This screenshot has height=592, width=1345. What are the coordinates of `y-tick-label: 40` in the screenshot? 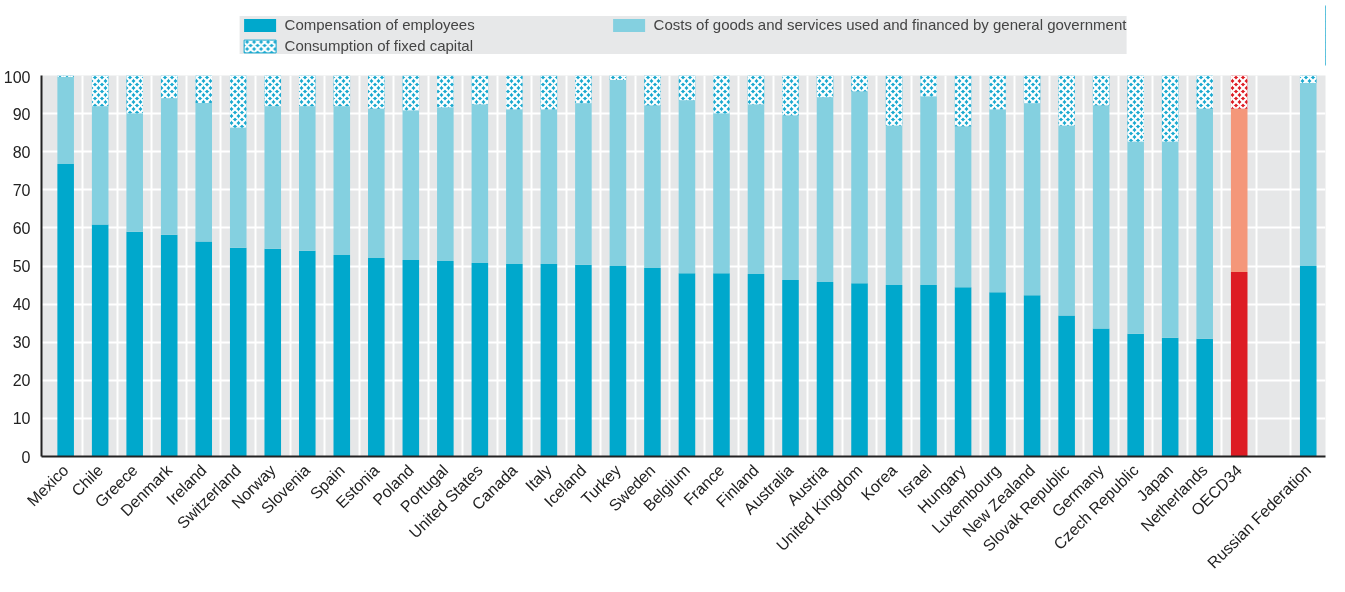 It's located at (21, 305).